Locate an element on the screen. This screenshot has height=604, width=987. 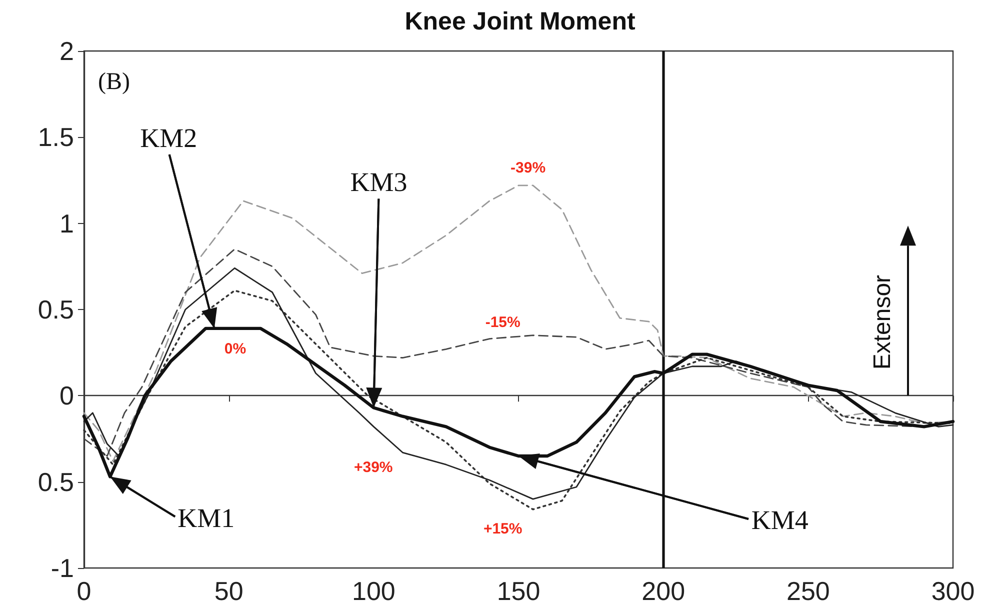
y-tick-label: 2 is located at coordinates (67, 51).